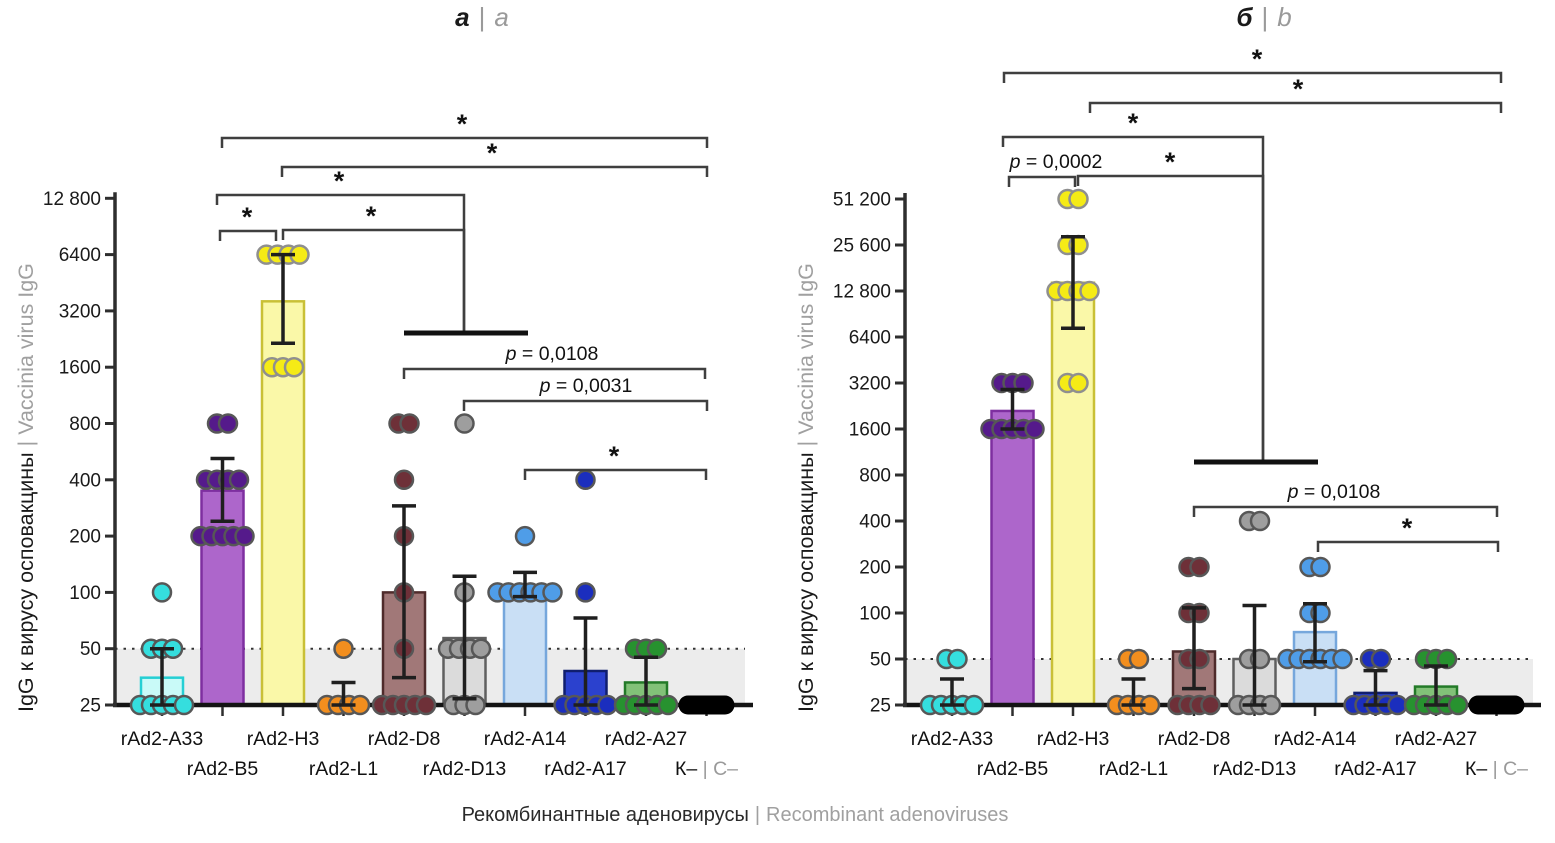 This screenshot has height=843, width=1555. What do you see at coordinates (1254, 655) in the screenshot?
I see `panel-b-errorbar-rAd2-D13` at bounding box center [1254, 655].